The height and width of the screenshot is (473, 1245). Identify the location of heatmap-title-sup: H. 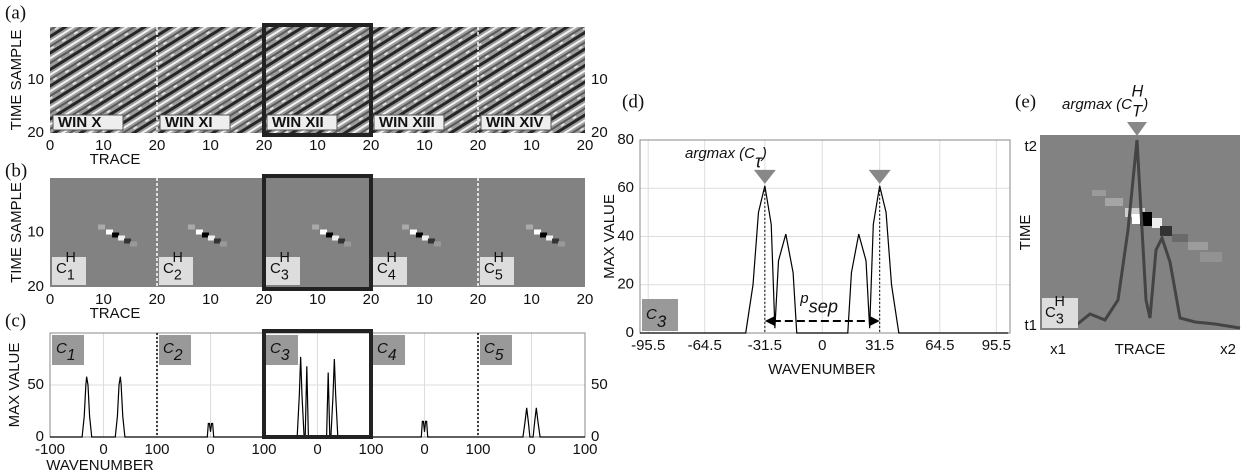
(1137, 92).